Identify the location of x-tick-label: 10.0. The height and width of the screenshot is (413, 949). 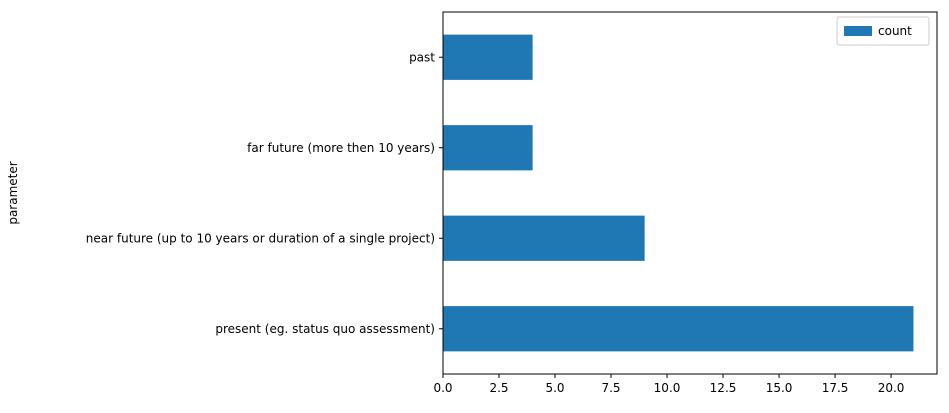
(667, 388).